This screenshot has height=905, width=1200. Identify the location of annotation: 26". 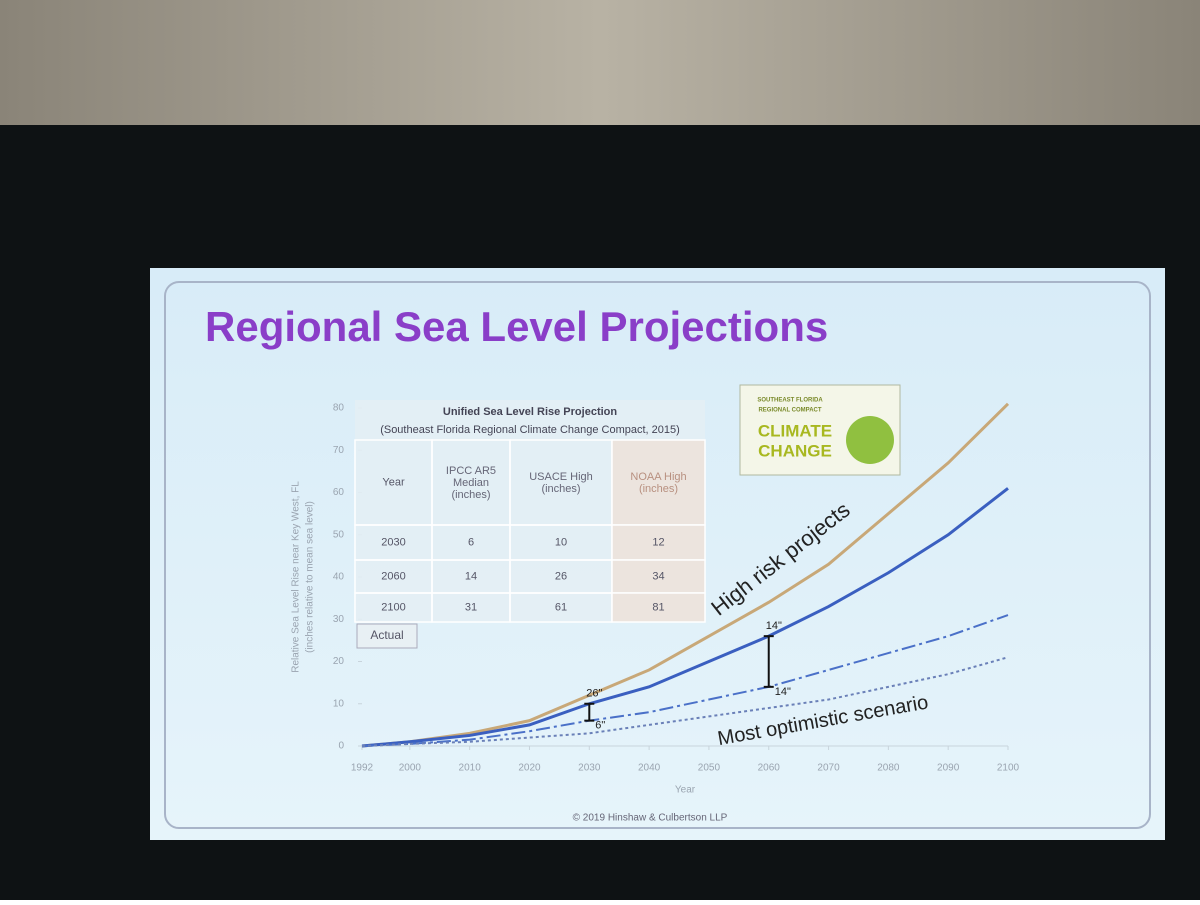
(594, 694).